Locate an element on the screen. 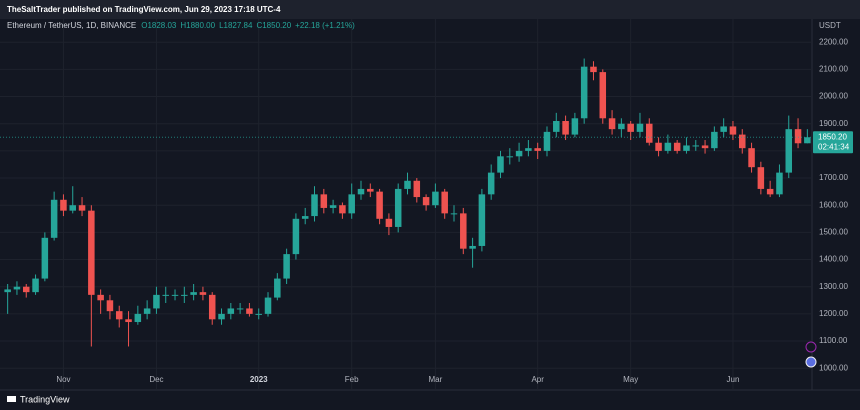 The height and width of the screenshot is (410, 860). symbol: Ethereum / TetherUS, 1D, BINANCE is located at coordinates (71, 25).